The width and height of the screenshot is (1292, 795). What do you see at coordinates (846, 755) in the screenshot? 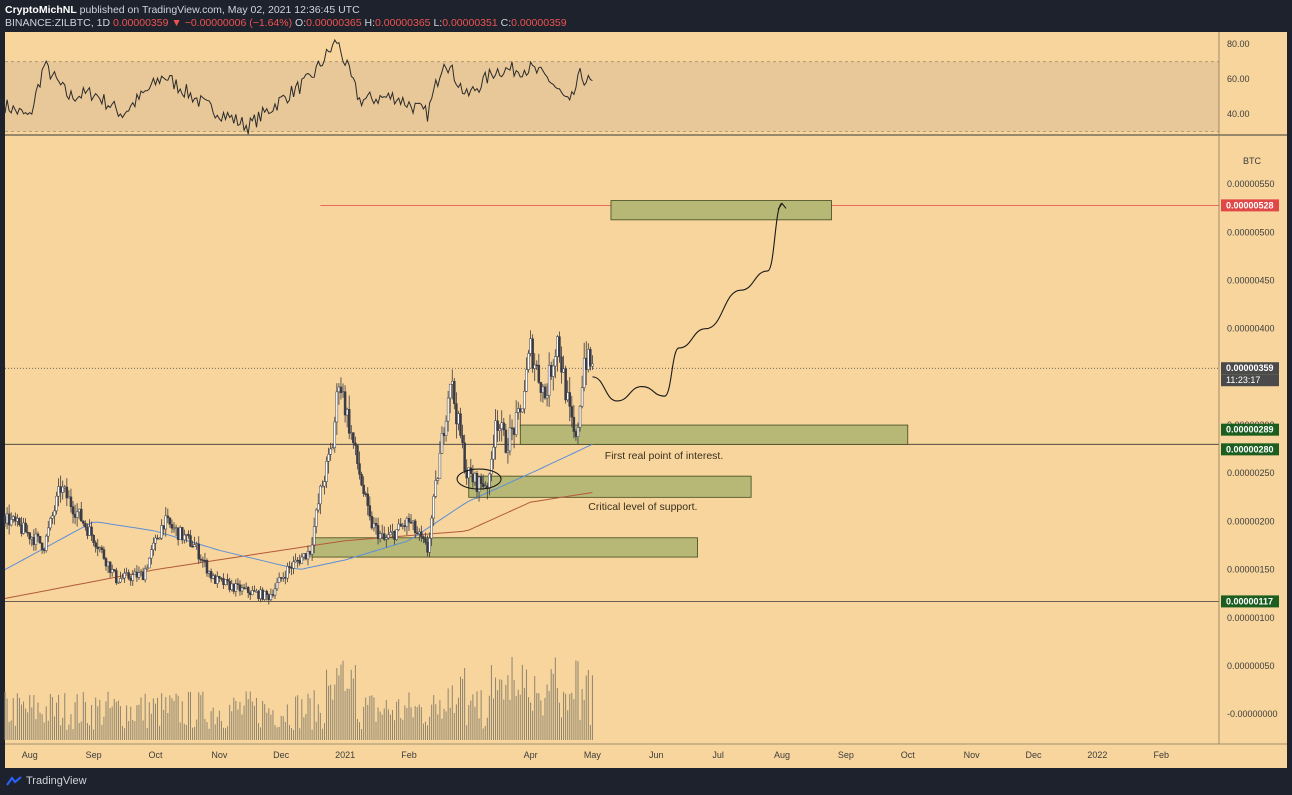
I see `time-axis-tick-label: Sep` at bounding box center [846, 755].